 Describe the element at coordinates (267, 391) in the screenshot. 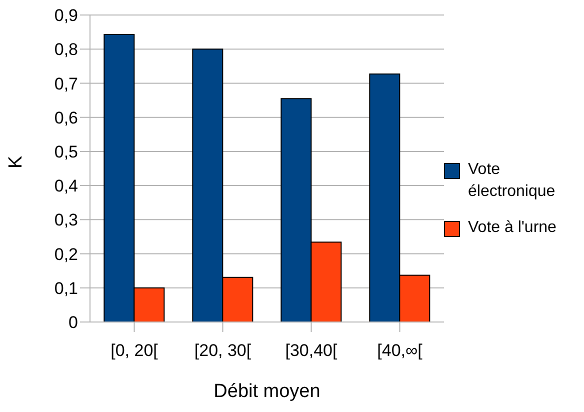

I see `x-axis-title: Débit moyen` at that location.